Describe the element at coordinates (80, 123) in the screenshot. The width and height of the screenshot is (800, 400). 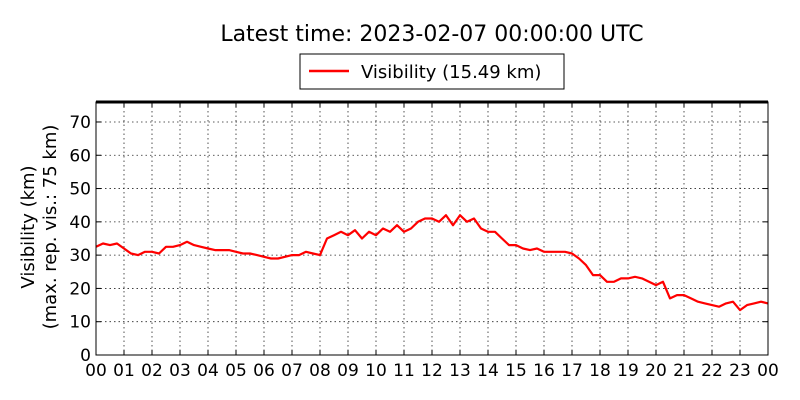
I see `y-tick-label: 70` at that location.